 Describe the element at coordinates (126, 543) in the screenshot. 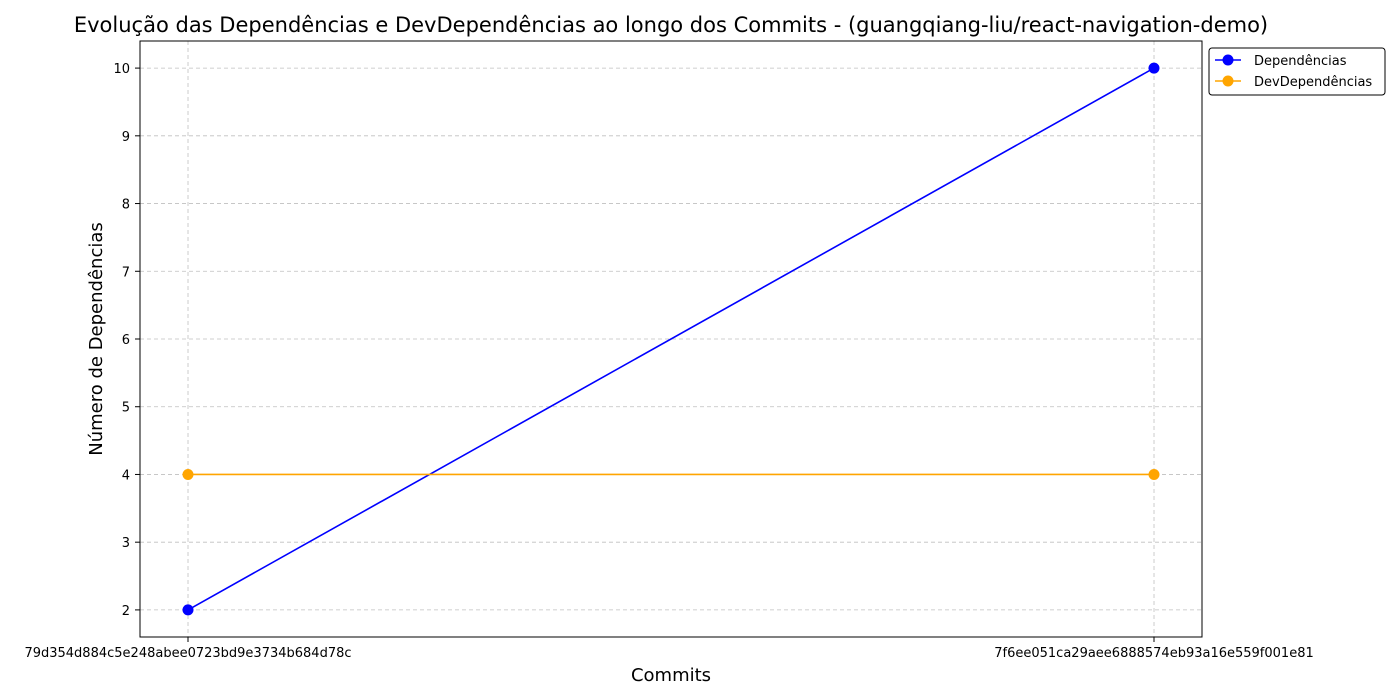

I see `y-tick-label: 3` at that location.